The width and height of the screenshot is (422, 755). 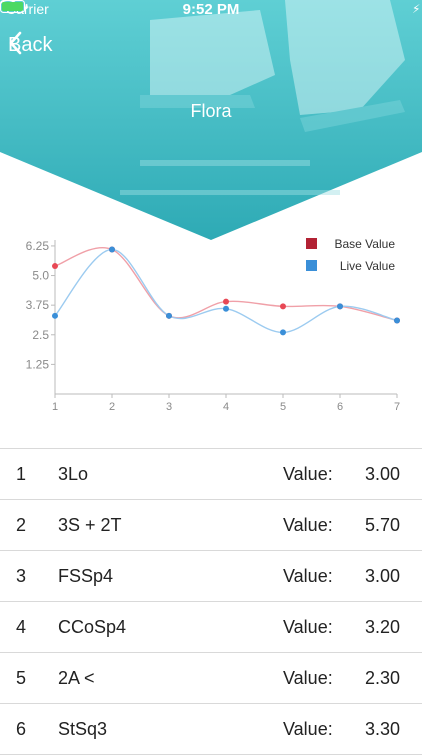 I want to click on x-tick-label: 1, so click(x=55, y=407).